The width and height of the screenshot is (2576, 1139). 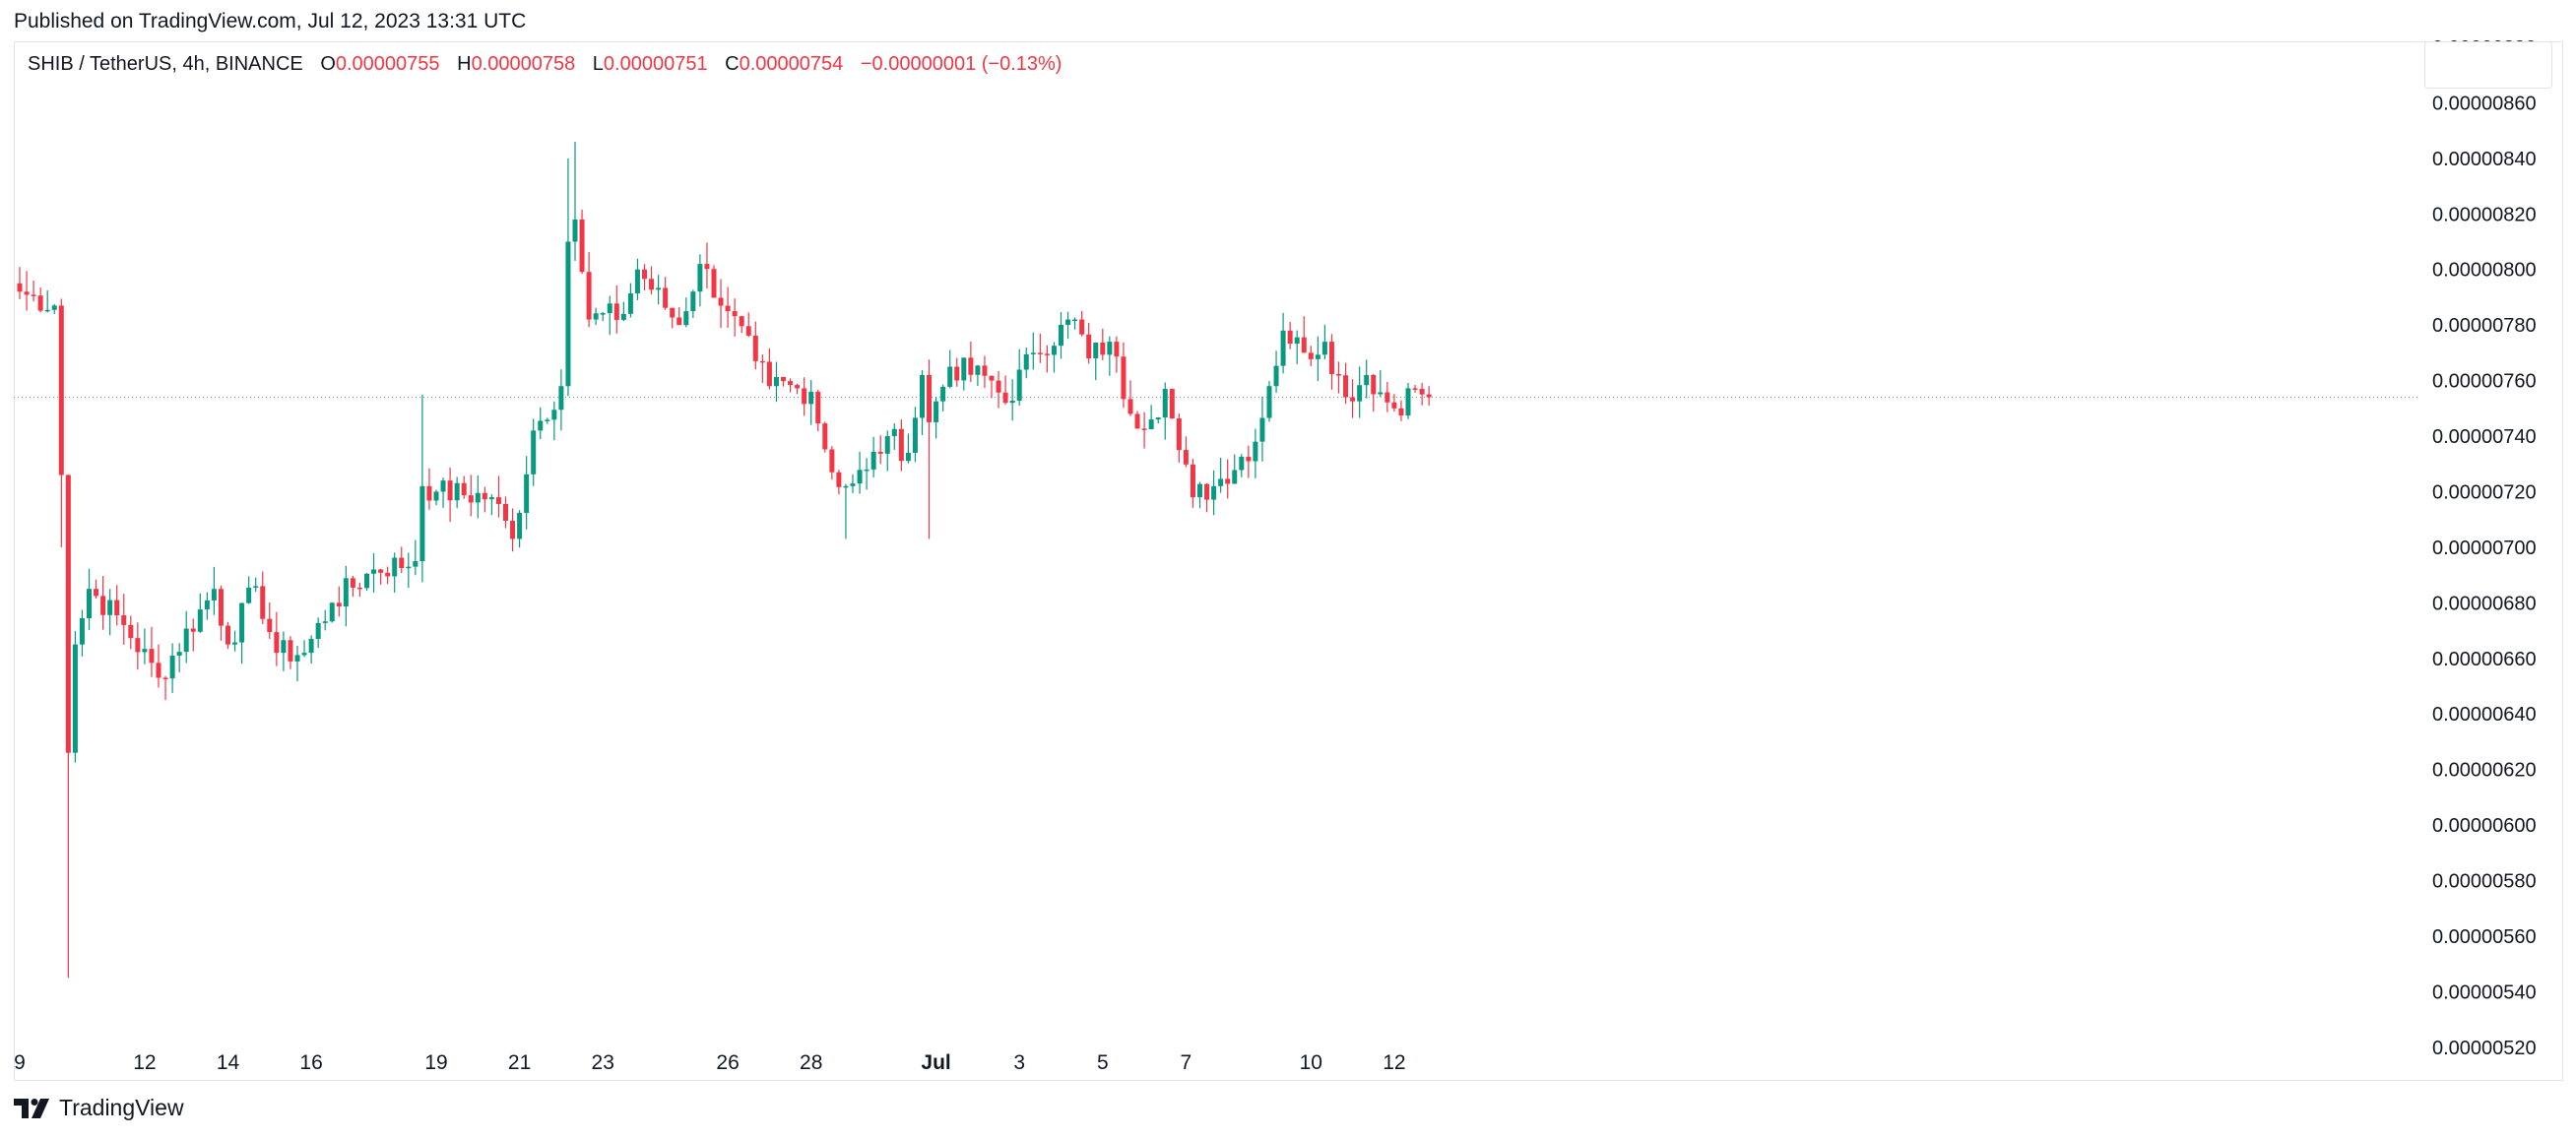 What do you see at coordinates (328, 64) in the screenshot?
I see `open-label: O` at bounding box center [328, 64].